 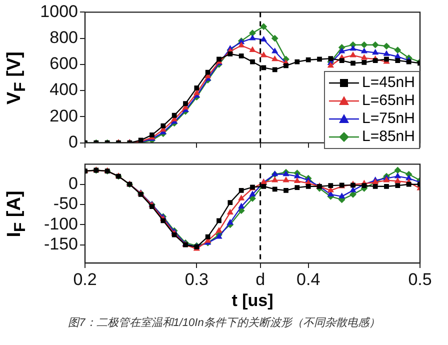 What do you see at coordinates (64, 116) in the screenshot?
I see `y-tick-label: 200` at bounding box center [64, 116].